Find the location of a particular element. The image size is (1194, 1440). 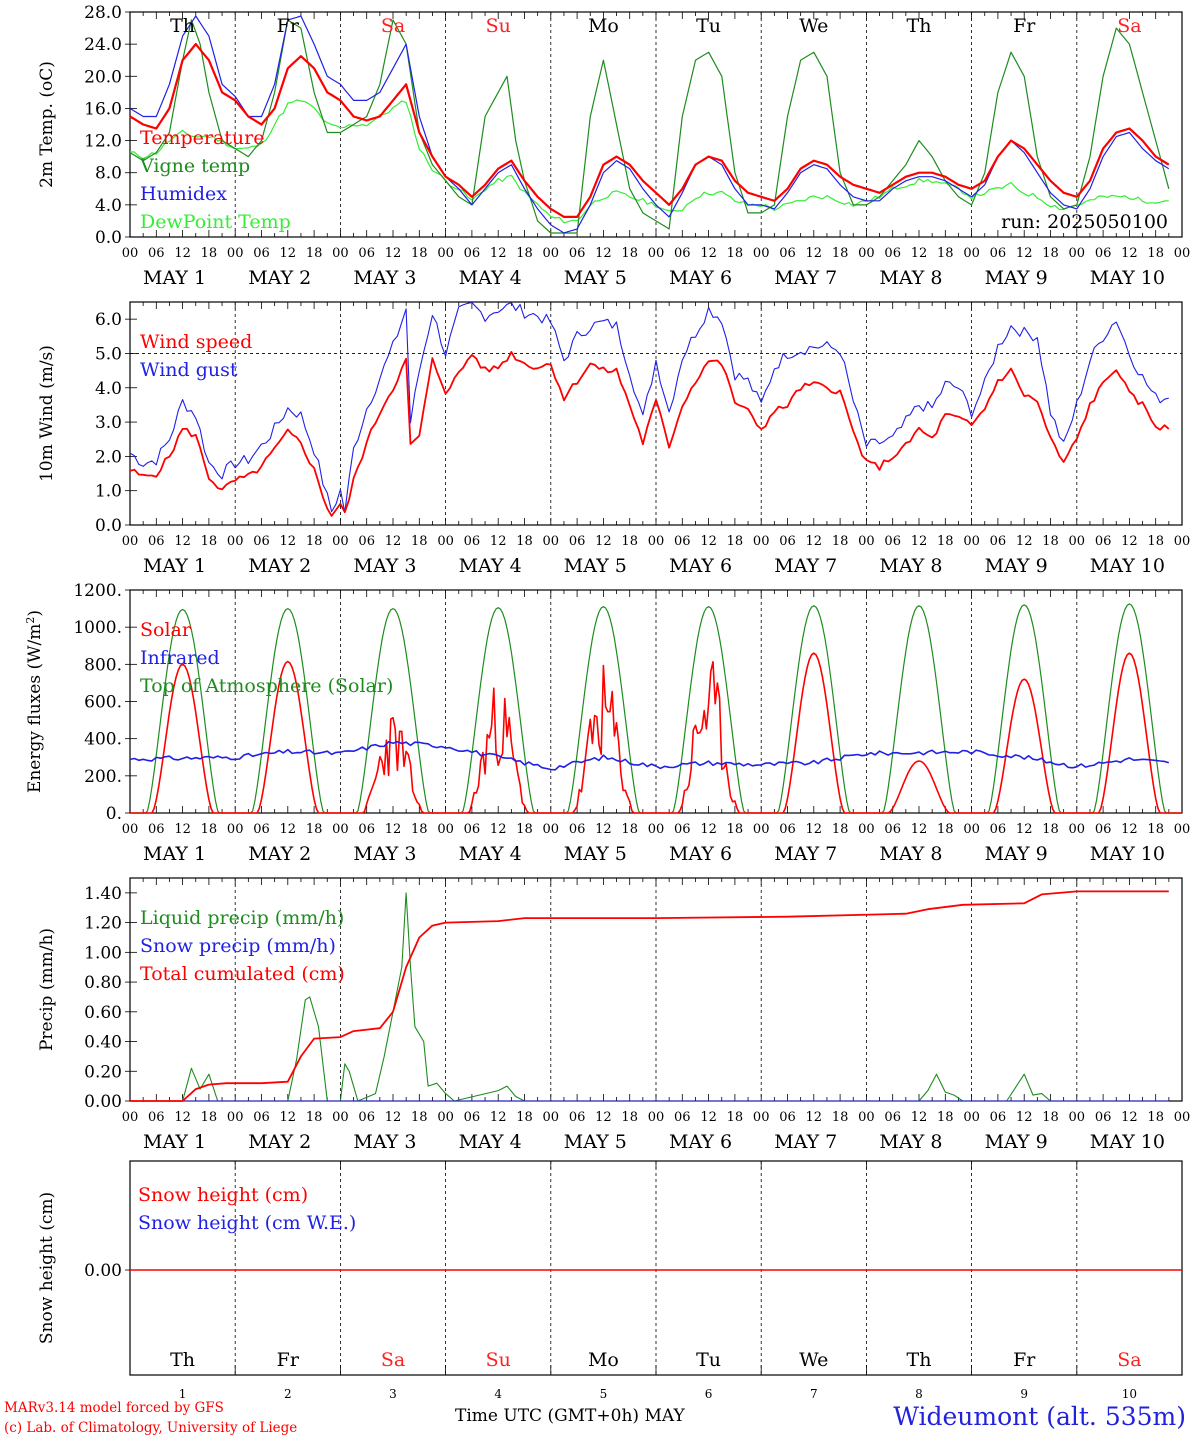

day-number-bottom: 4 is located at coordinates (498, 1394).